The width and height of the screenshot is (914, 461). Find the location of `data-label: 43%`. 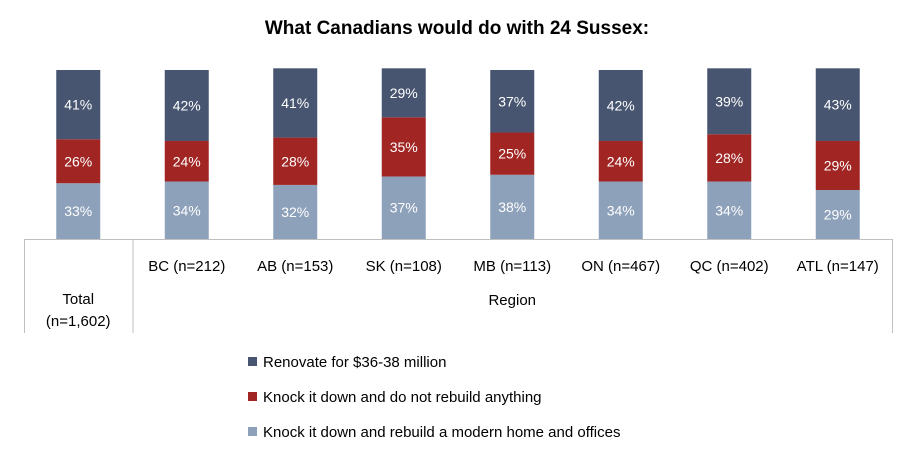

data-label: 43% is located at coordinates (838, 105).